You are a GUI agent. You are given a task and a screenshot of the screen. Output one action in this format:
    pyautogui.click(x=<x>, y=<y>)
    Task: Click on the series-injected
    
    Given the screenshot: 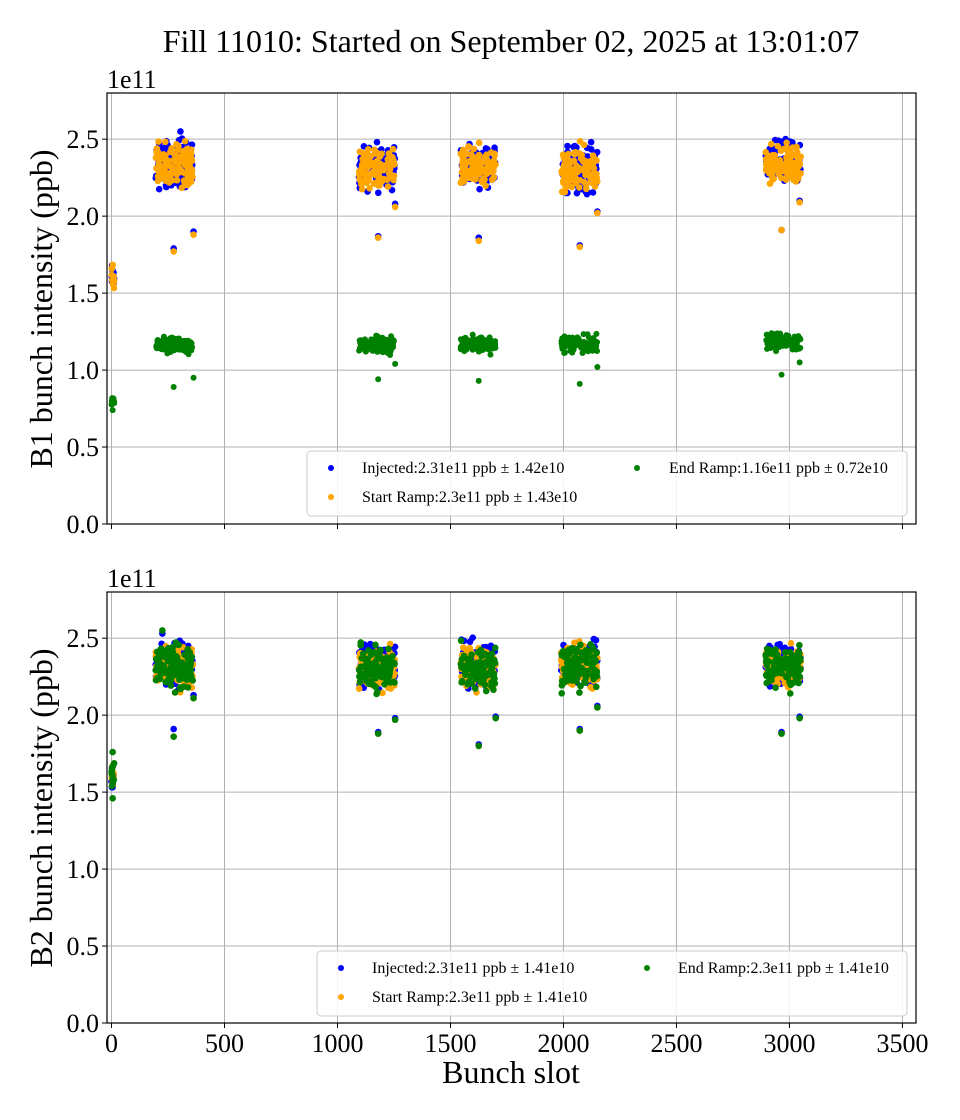 What is the action you would take?
    pyautogui.click(x=456, y=208)
    